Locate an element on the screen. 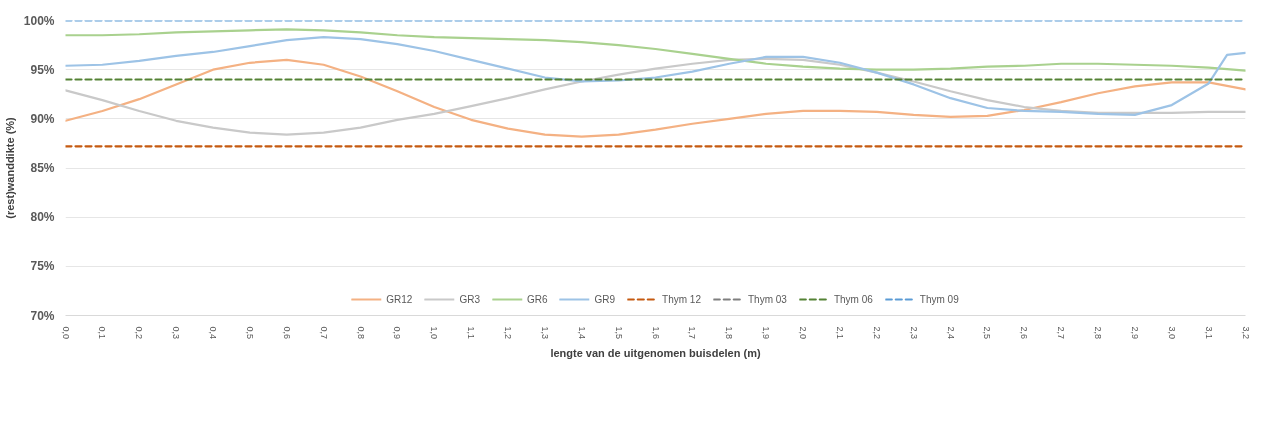 The height and width of the screenshot is (439, 1284). y-tick-label: 90% is located at coordinates (42, 118).